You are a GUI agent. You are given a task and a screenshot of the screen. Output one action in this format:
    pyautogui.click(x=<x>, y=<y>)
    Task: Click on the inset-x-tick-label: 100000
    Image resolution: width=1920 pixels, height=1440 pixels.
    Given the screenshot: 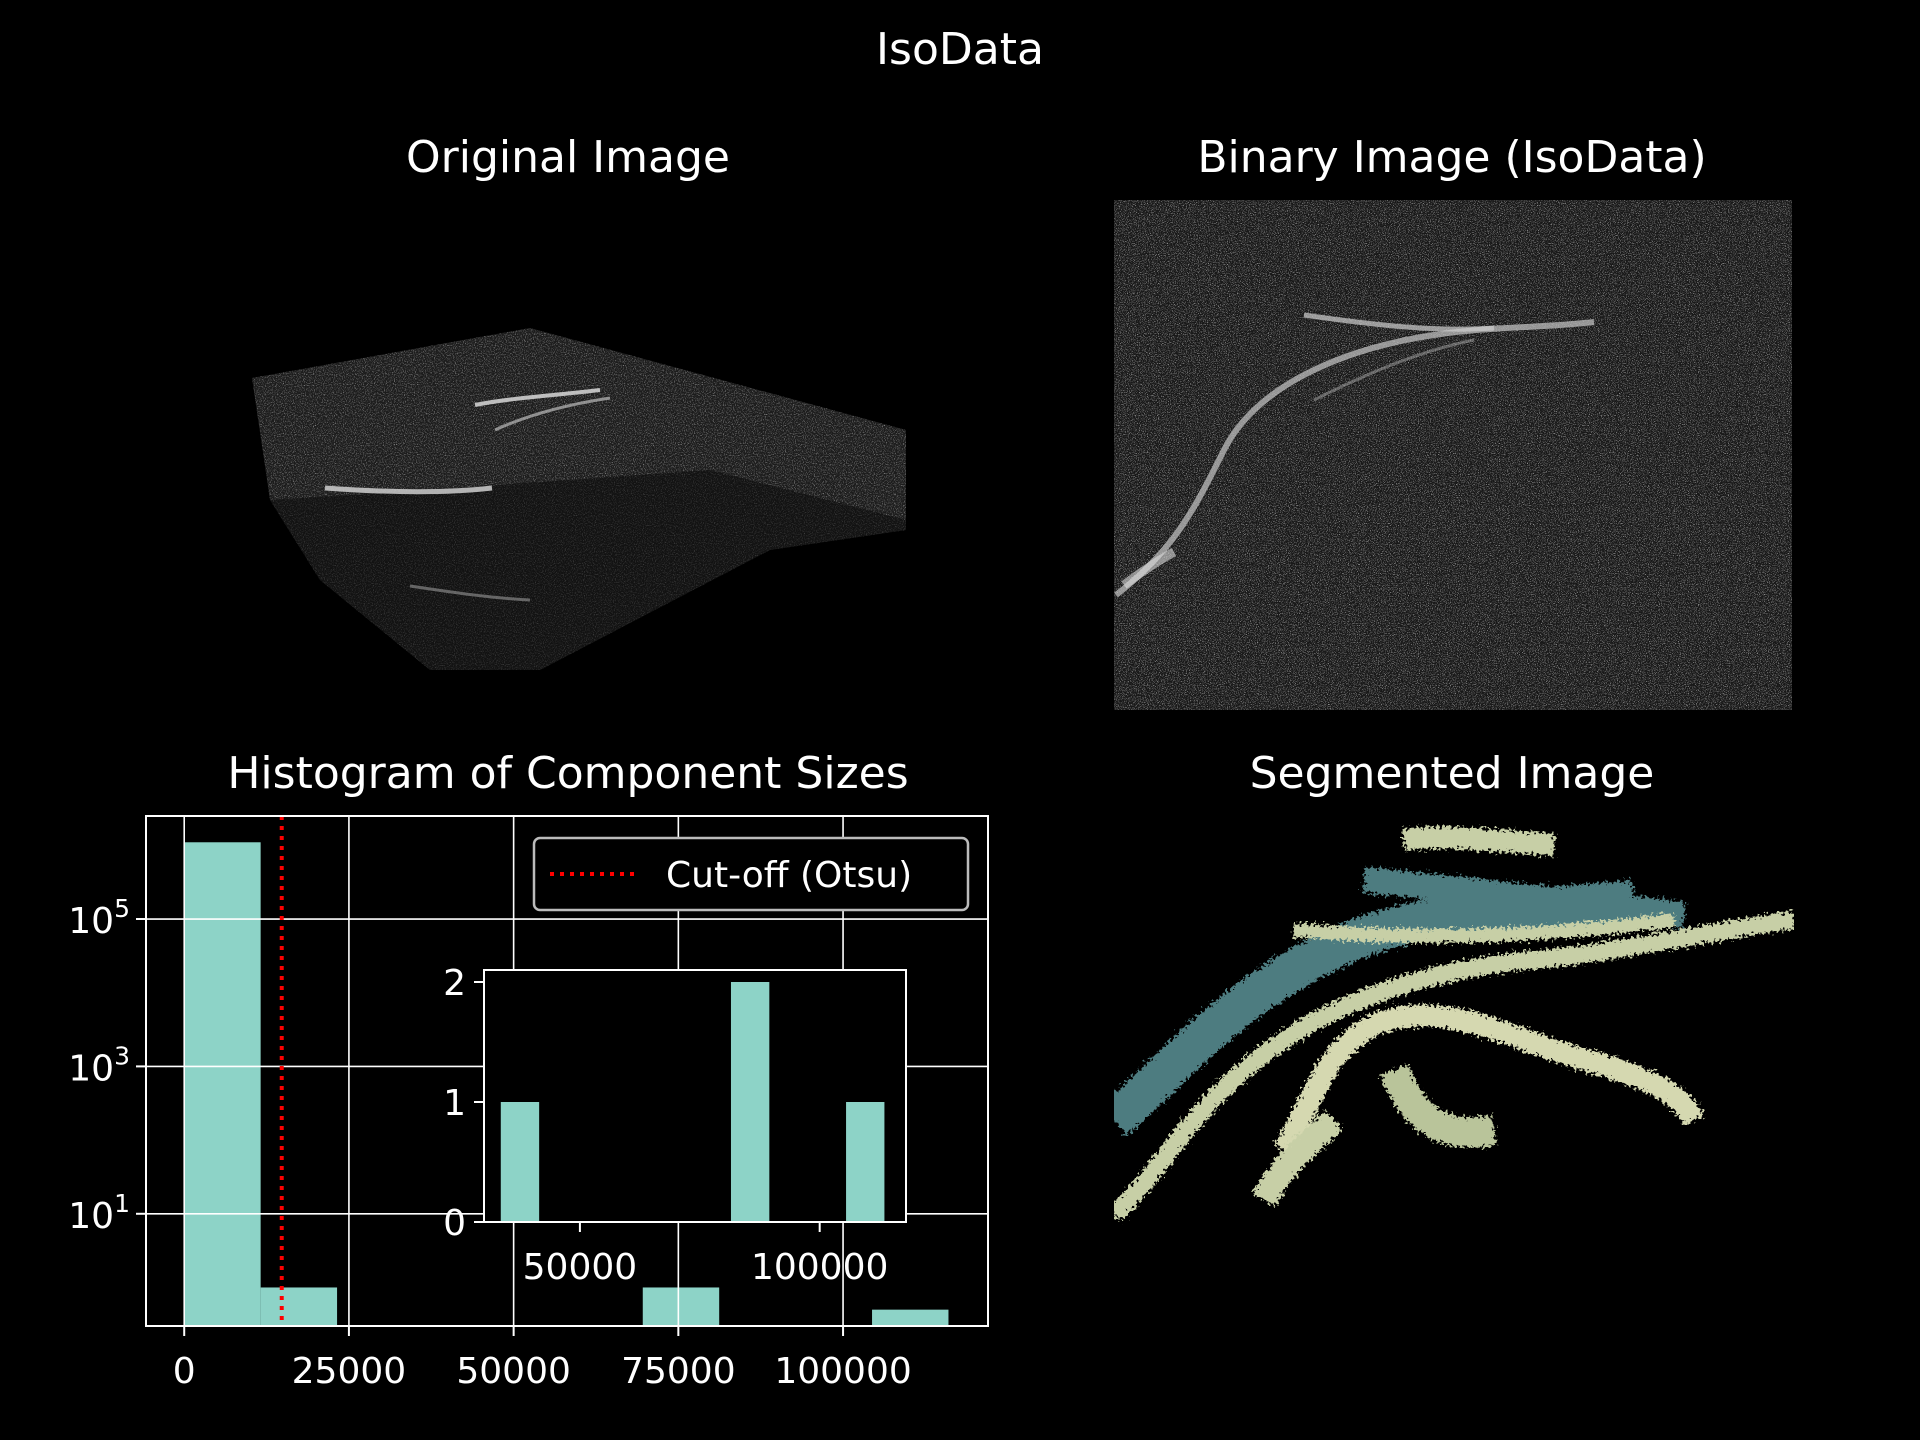 What is the action you would take?
    pyautogui.click(x=819, y=1267)
    